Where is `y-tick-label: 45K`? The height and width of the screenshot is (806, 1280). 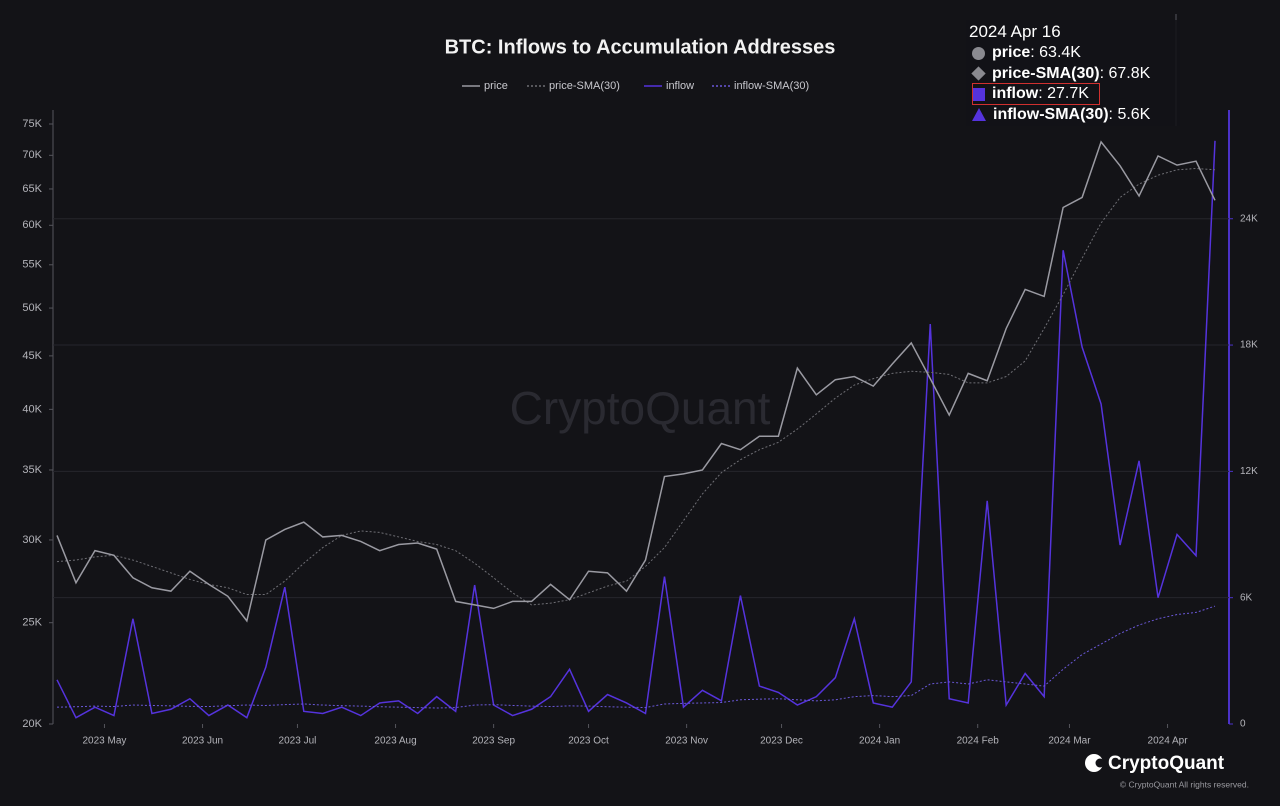 y-tick-label: 45K is located at coordinates (32, 356).